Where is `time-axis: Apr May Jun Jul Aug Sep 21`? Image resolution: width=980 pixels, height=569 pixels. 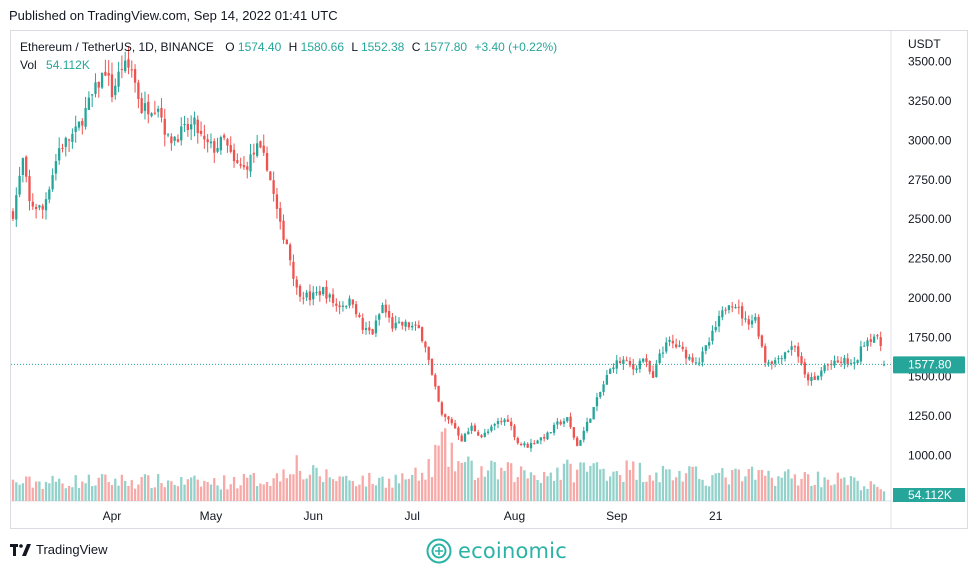
time-axis: Apr May Jun Jul Aug Sep 21 is located at coordinates (413, 516).